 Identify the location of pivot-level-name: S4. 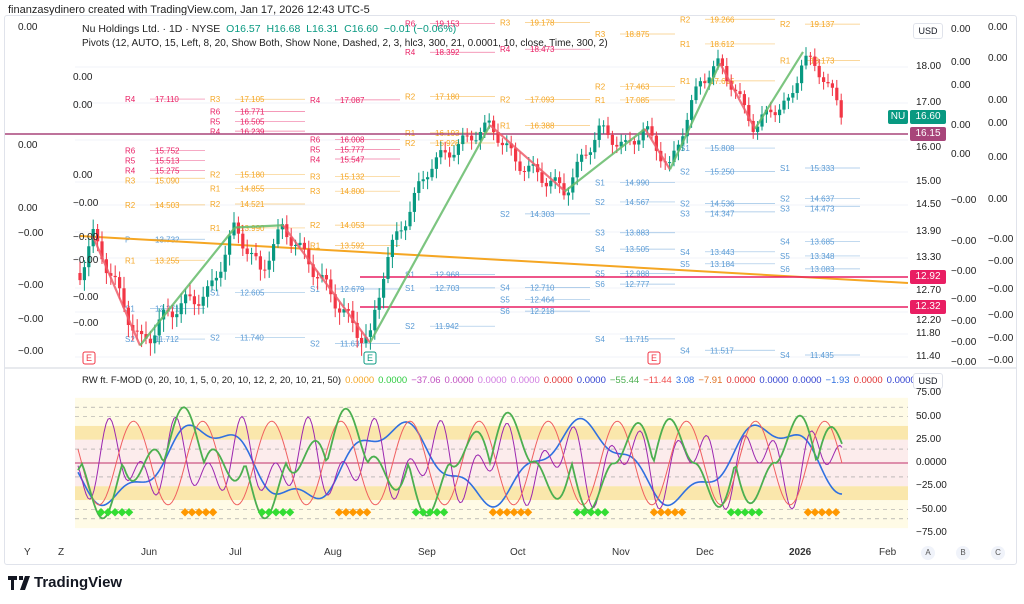
(785, 355).